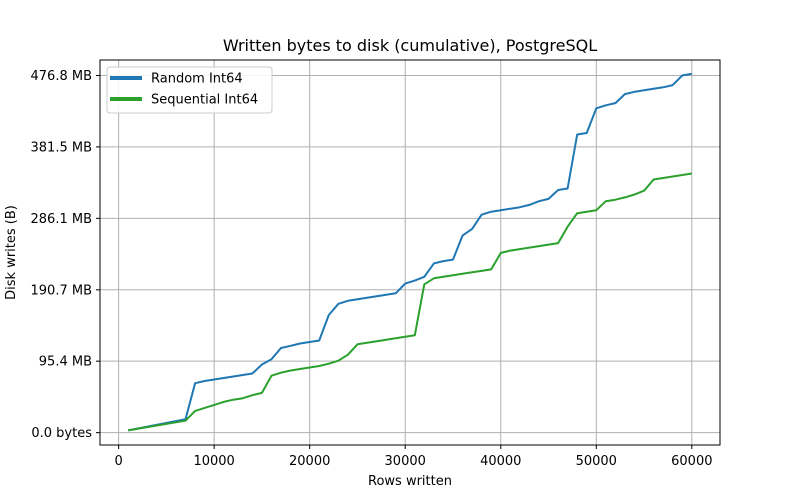 The image size is (800, 500). I want to click on x-tick-label: 40000, so click(500, 461).